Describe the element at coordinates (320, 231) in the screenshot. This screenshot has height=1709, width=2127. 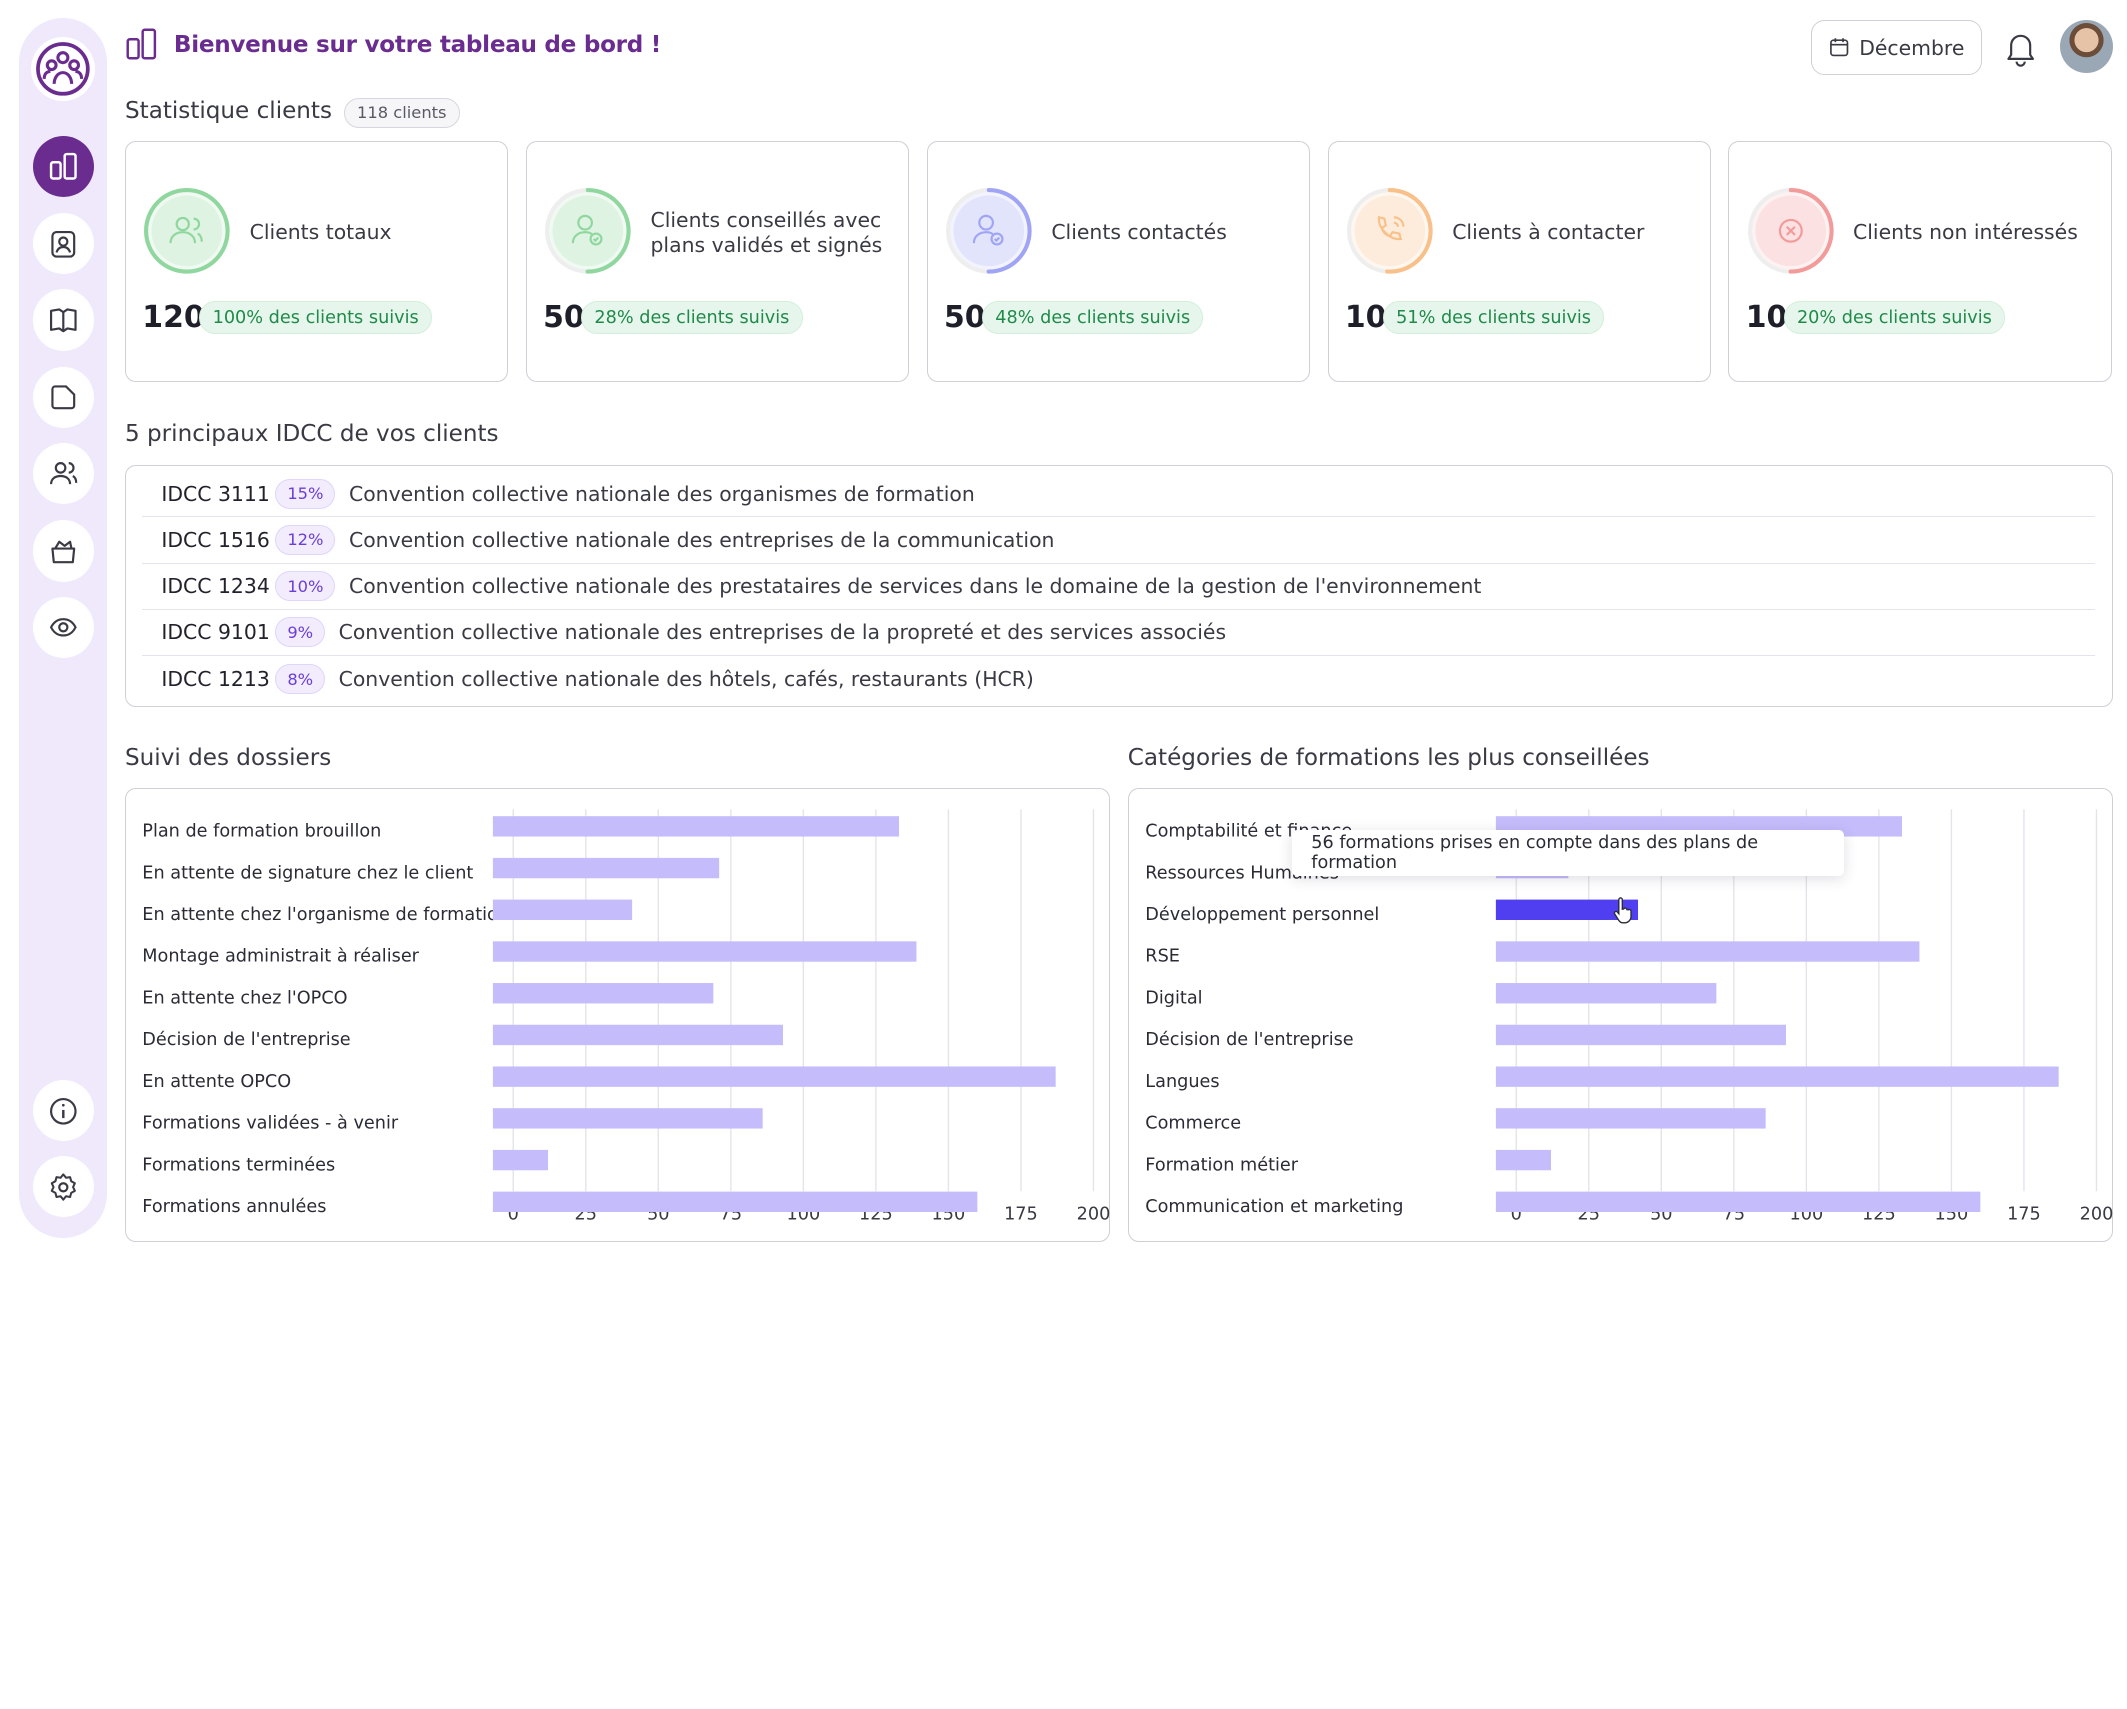
I see `card-label: Clients totaux` at that location.